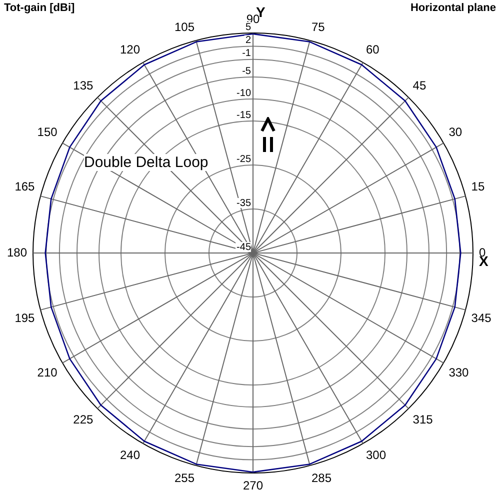  What do you see at coordinates (39, 8) in the screenshot?
I see `text: Tot-gain [dBi]` at bounding box center [39, 8].